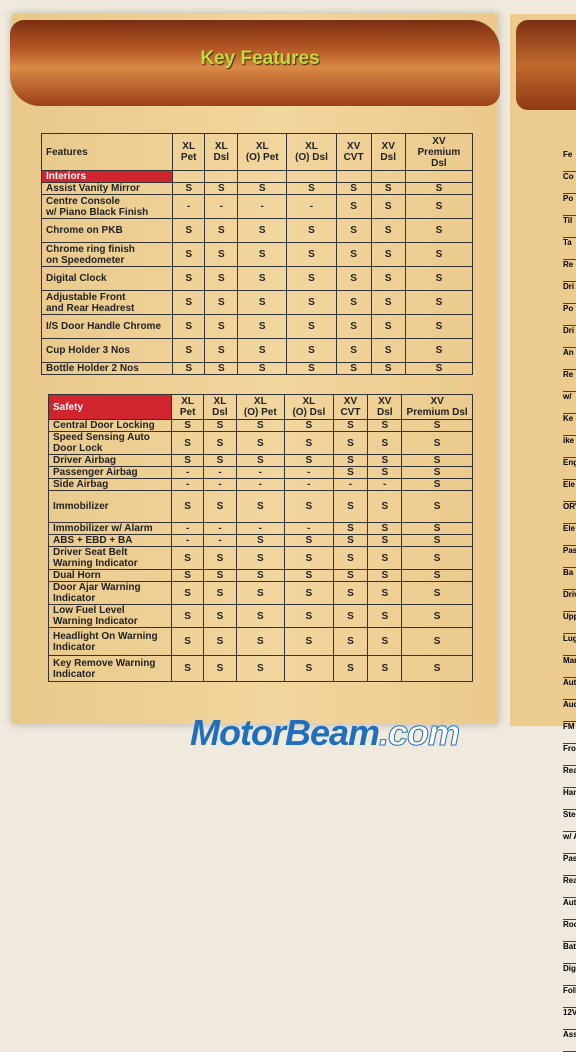 The height and width of the screenshot is (1052, 576). I want to click on feature-name: Dual Horn, so click(110, 575).